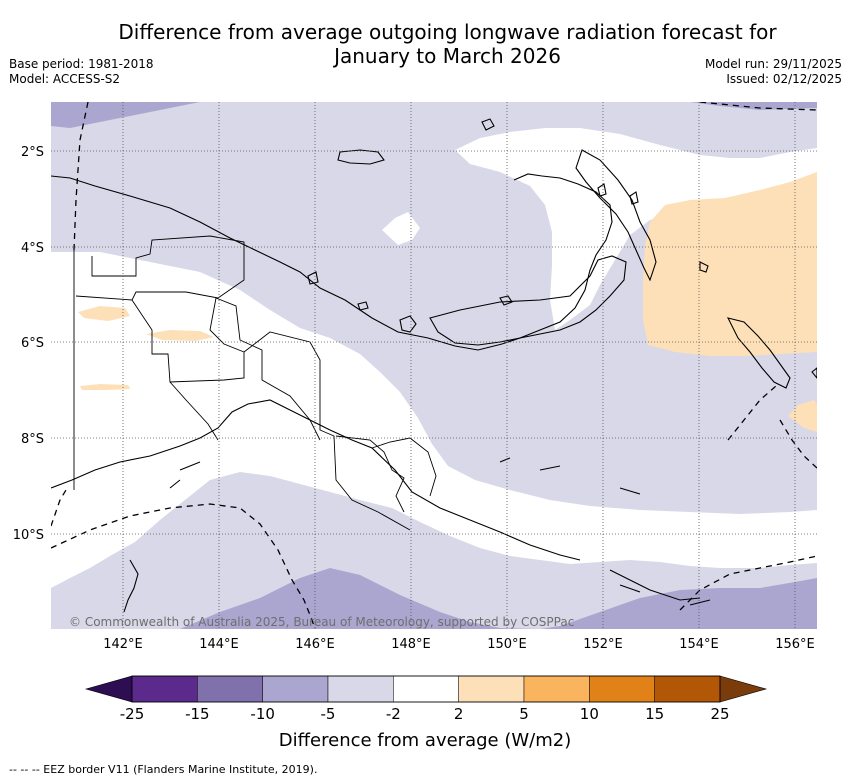 The height and width of the screenshot is (781, 850). Describe the element at coordinates (730, 264) in the screenshot. I see `positive-anomaly-east` at that location.